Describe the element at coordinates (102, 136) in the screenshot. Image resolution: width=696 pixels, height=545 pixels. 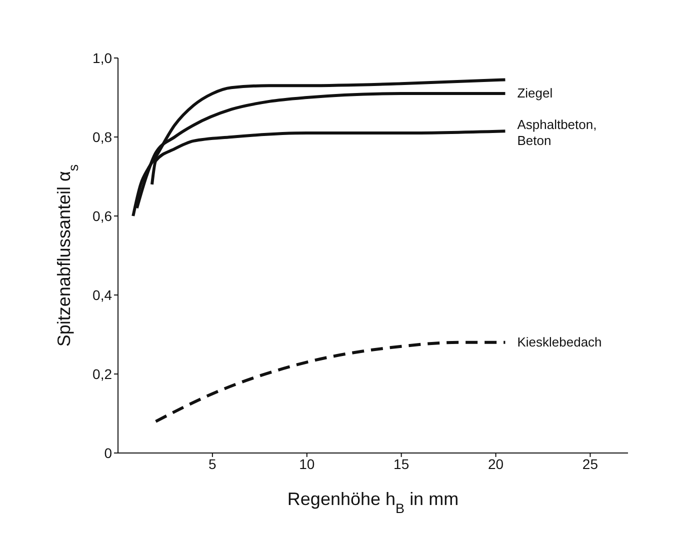
I see `y-tick-label: 0,8` at that location.